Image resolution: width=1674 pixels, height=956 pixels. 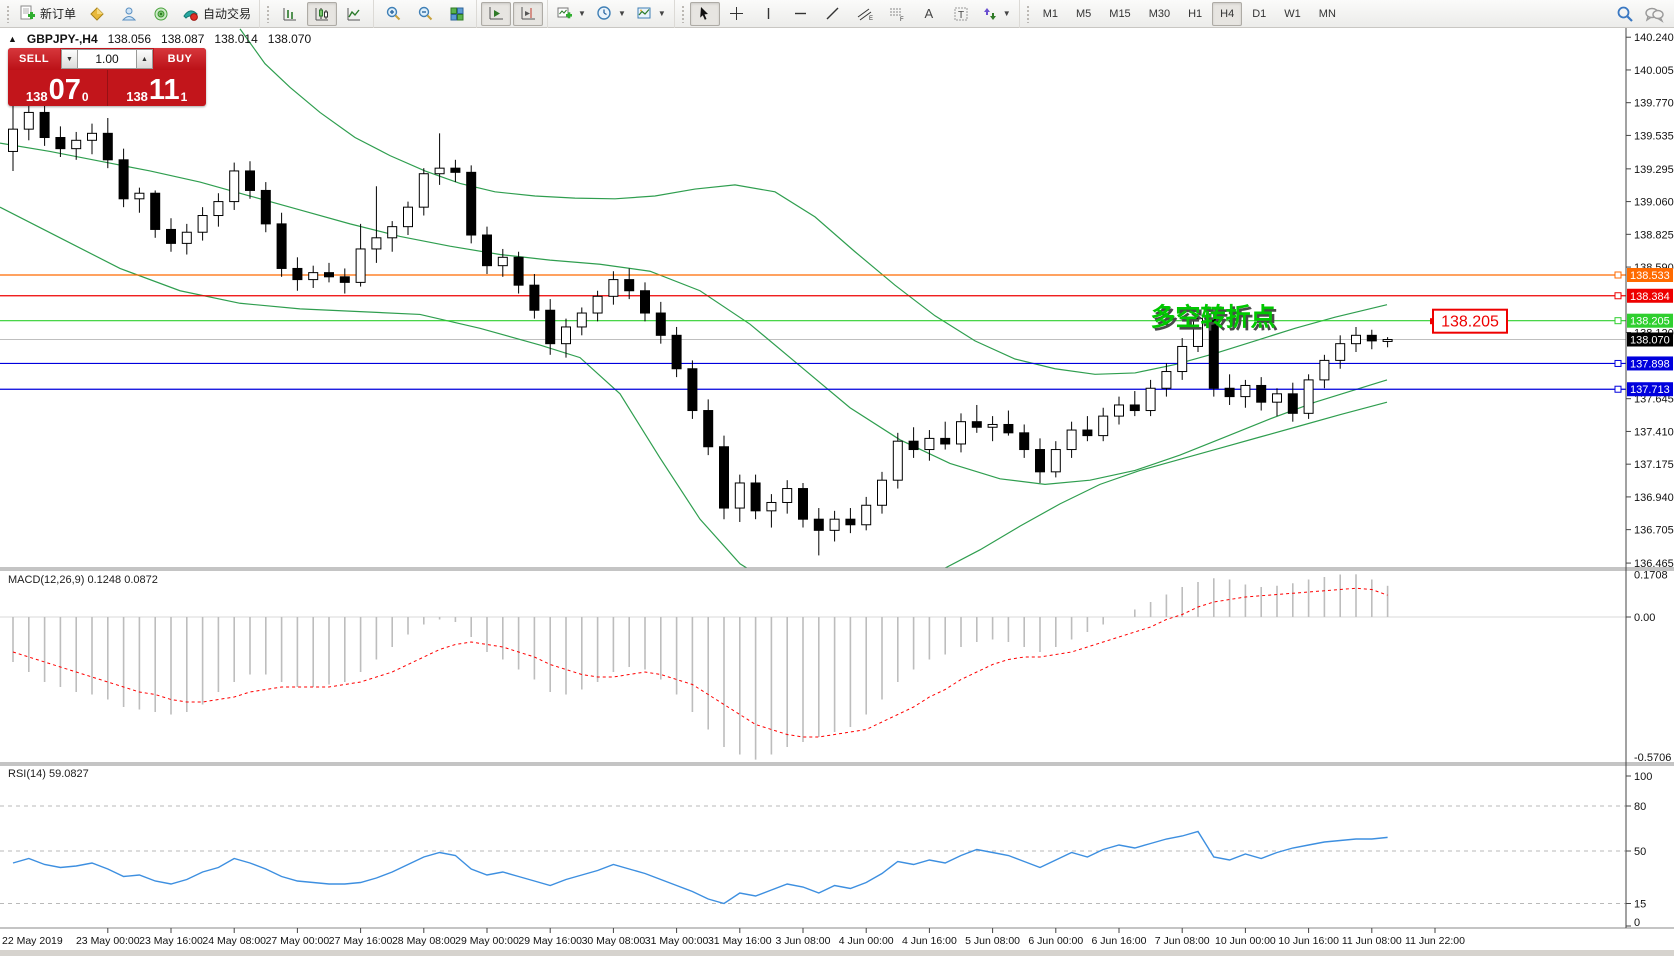 What do you see at coordinates (1650, 322) in the screenshot?
I see `svg-text: 138.205` at bounding box center [1650, 322].